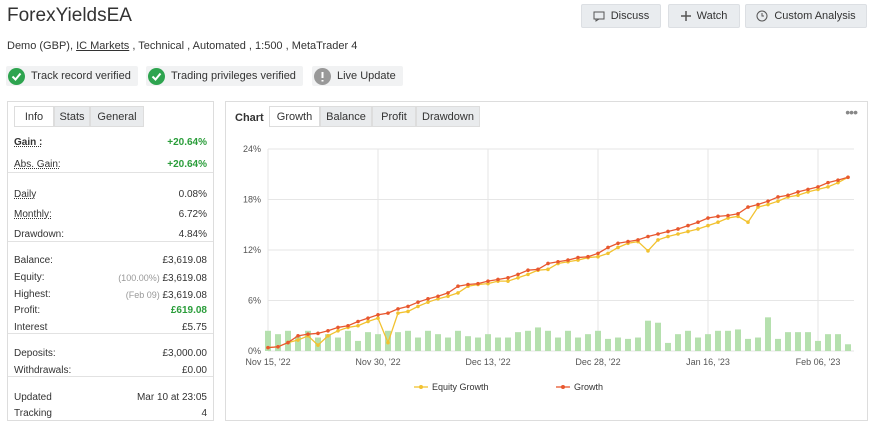 This screenshot has height=424, width=873. I want to click on tab: Profit, so click(394, 116).